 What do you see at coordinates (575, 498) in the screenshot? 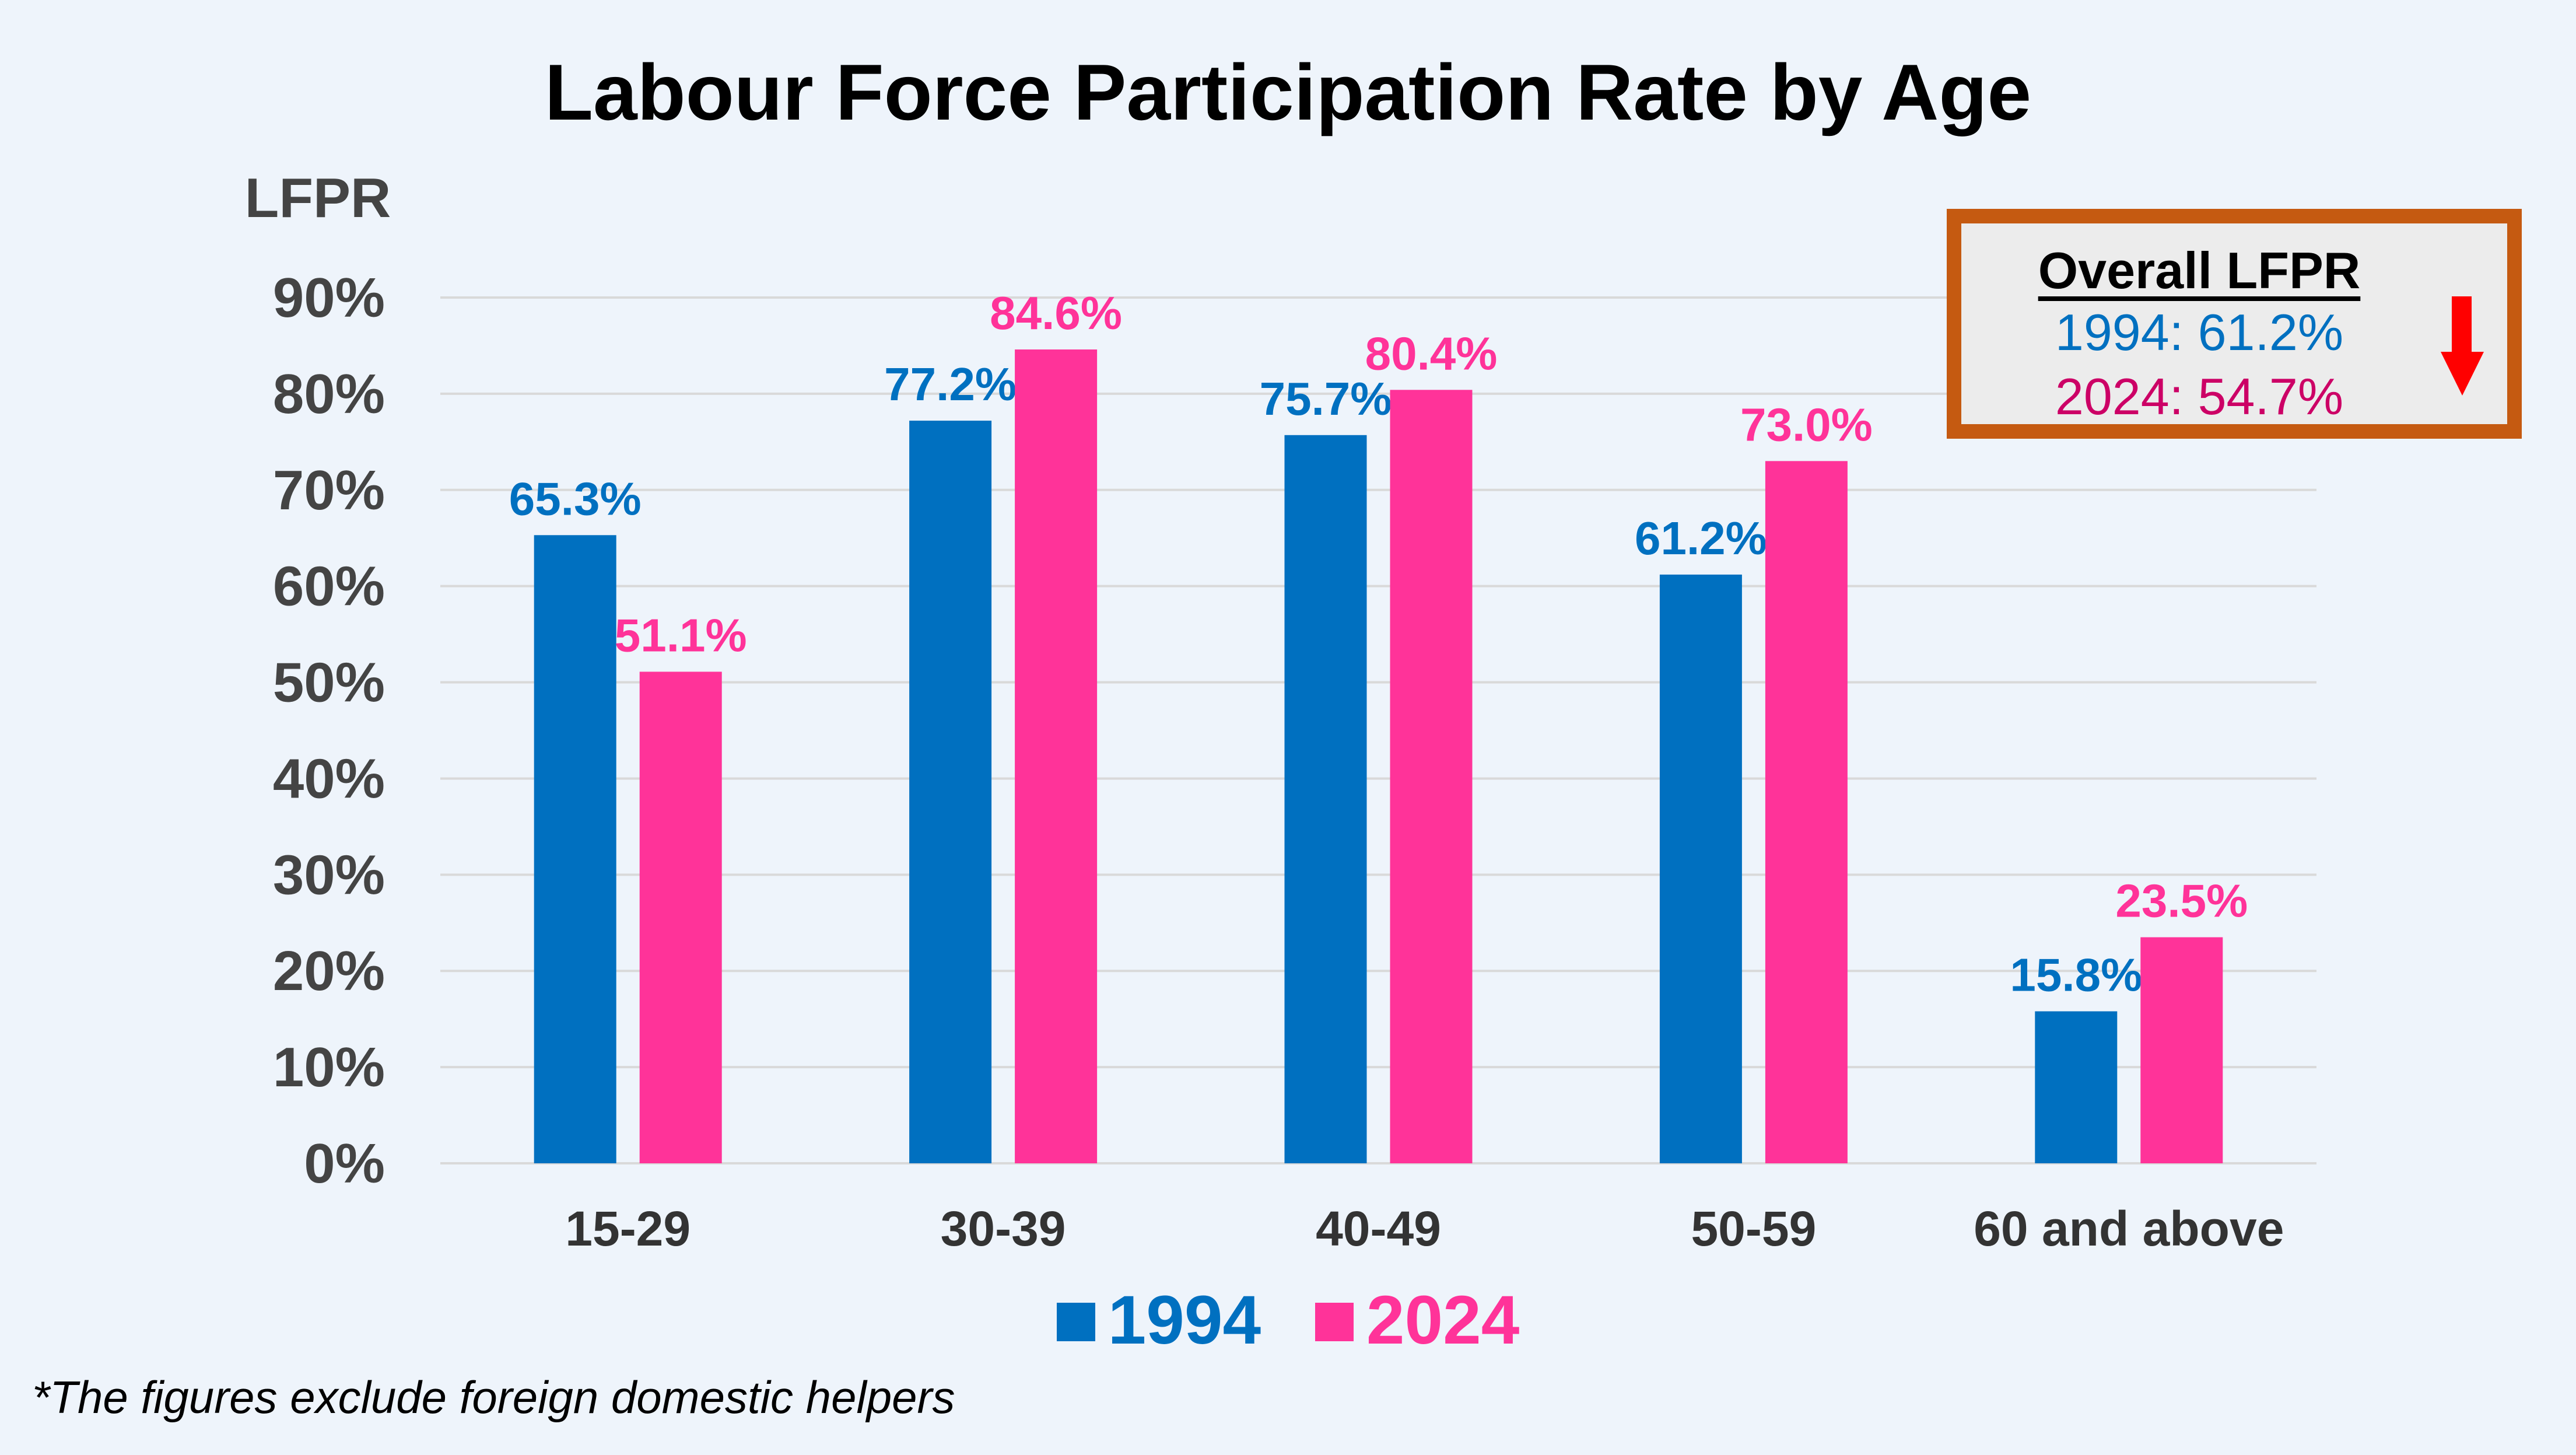
I see `data-label-1994-15-29: 65.3%` at bounding box center [575, 498].